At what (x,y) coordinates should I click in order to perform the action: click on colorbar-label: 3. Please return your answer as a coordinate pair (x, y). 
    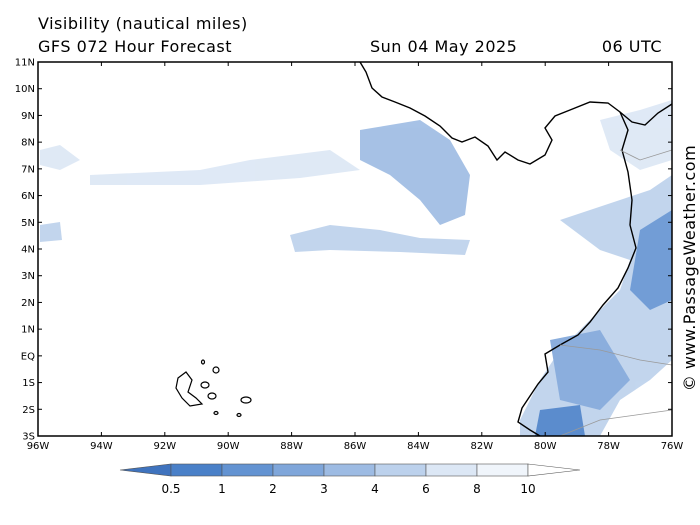
    Looking at the image, I should click on (324, 489).